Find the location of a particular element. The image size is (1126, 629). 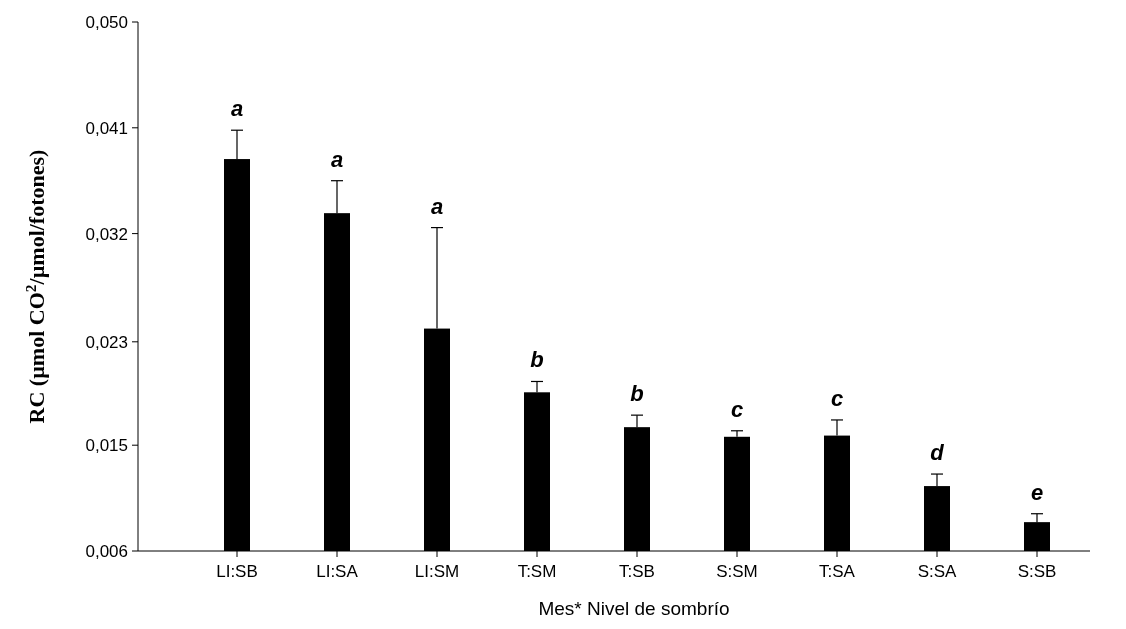

x-tick-label: LI:SB is located at coordinates (237, 571).